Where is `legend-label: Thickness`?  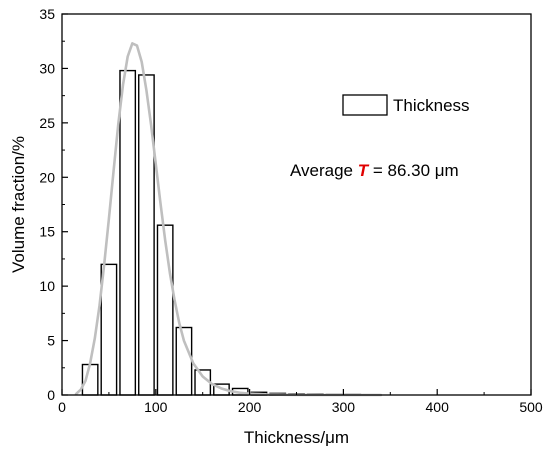 legend-label: Thickness is located at coordinates (431, 105).